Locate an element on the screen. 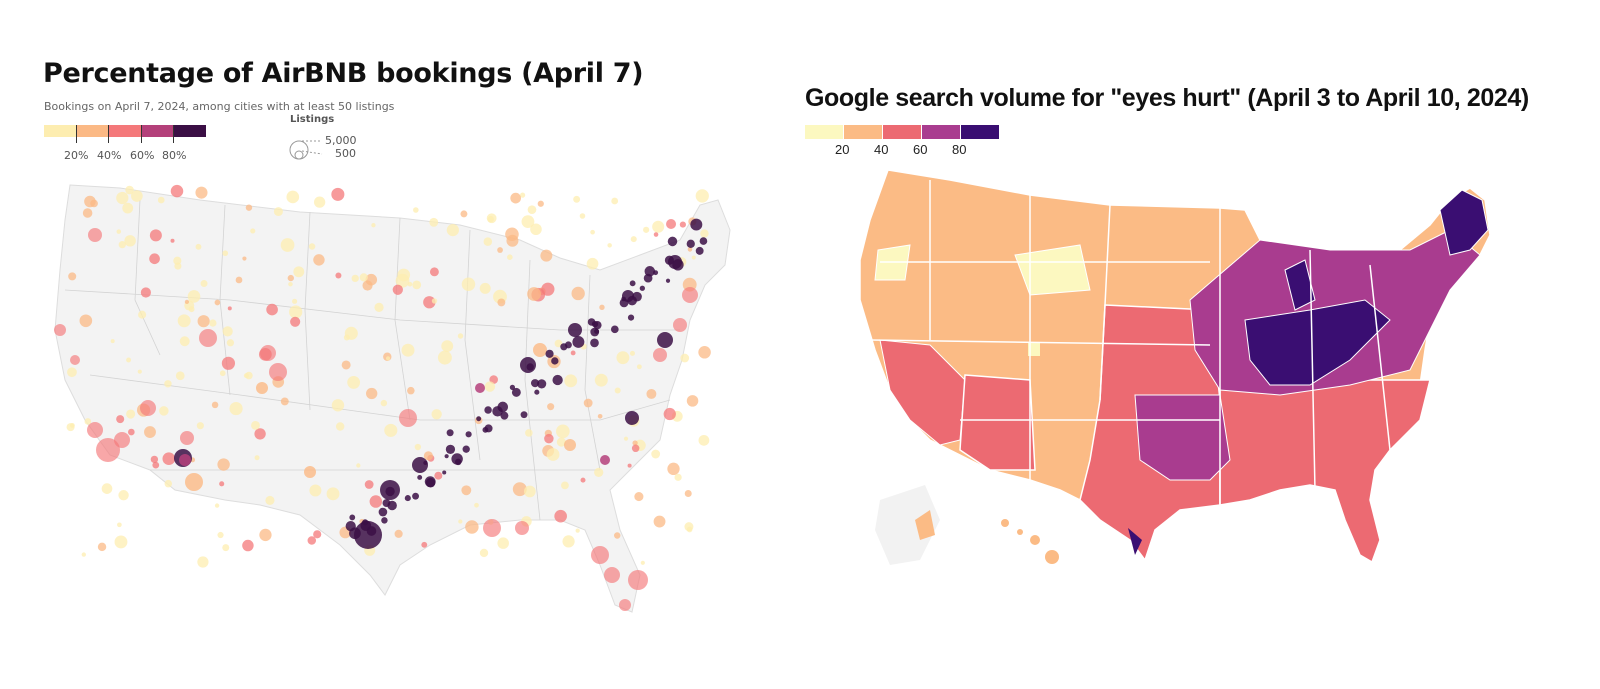 This screenshot has width=1600, height=689. region-yellow-colorado is located at coordinates (1034, 349).